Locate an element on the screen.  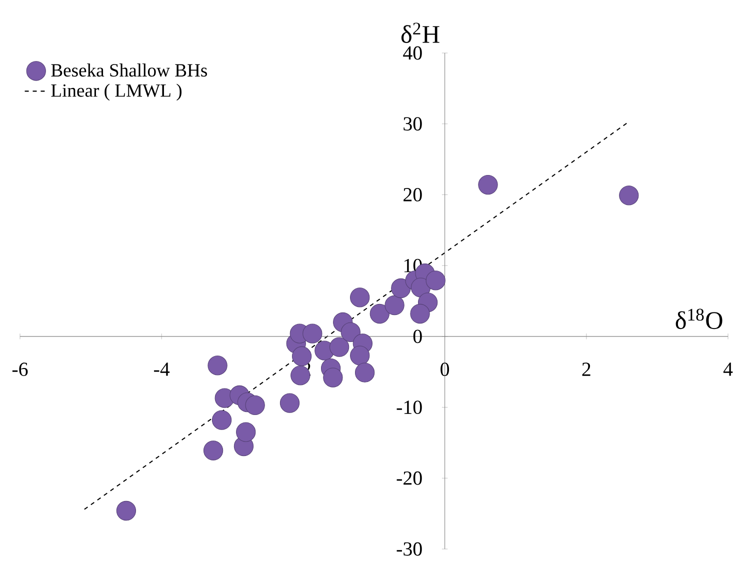
legend-label: Linear ( LMWL ) is located at coordinates (116, 92).